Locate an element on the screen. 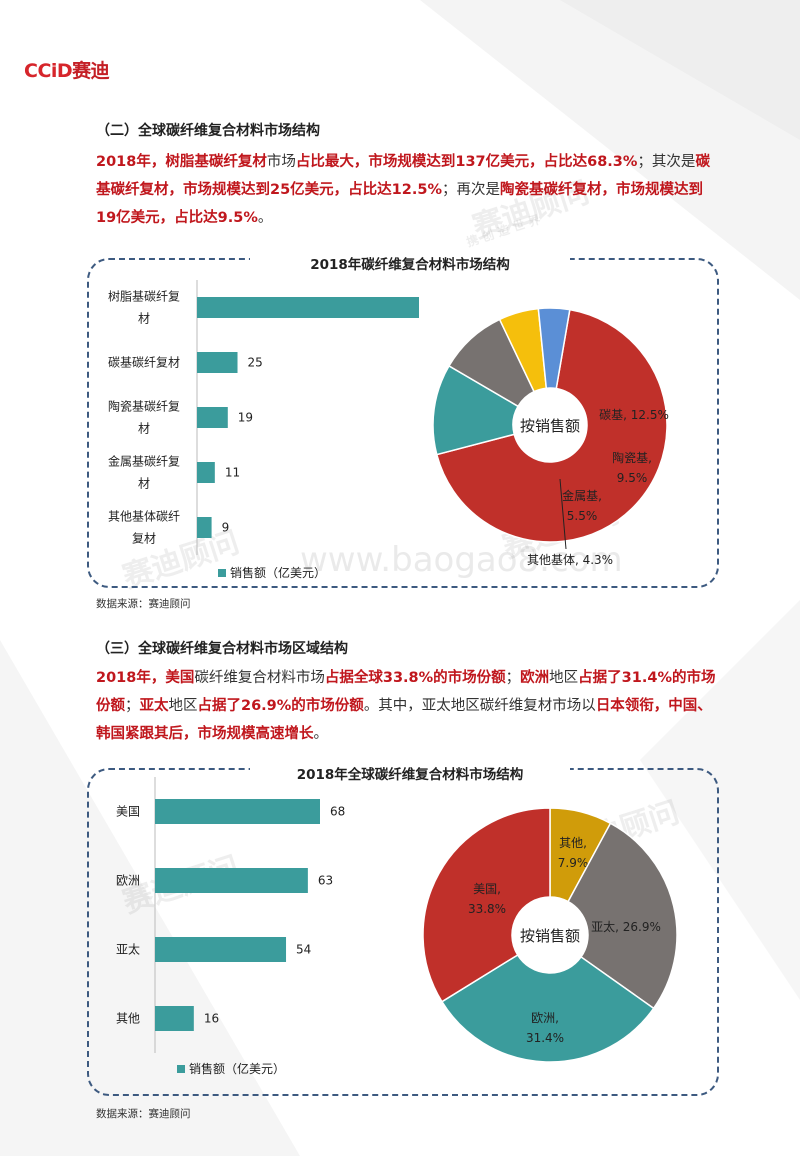 Image resolution: width=800 pixels, height=1156 pixels. slice-label: 金属基, is located at coordinates (582, 495).